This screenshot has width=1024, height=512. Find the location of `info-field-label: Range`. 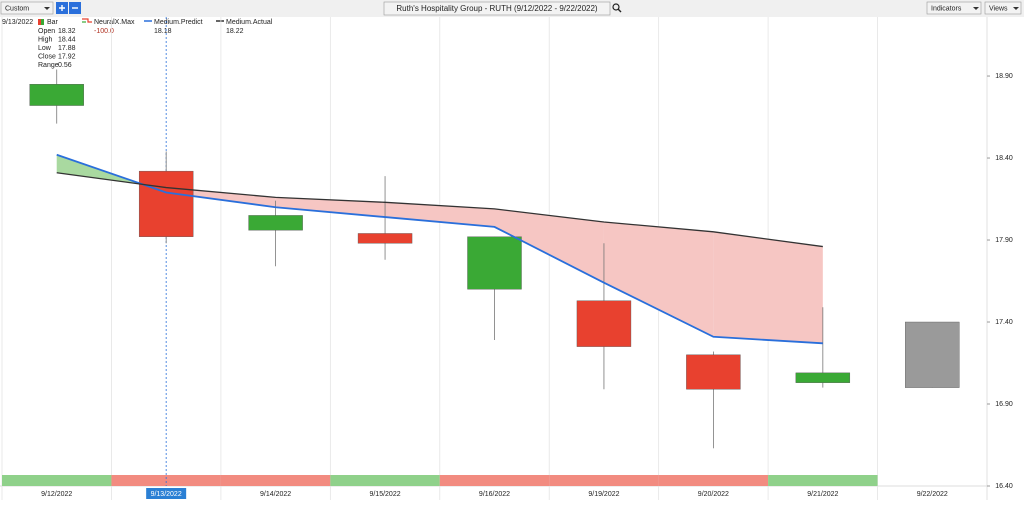

info-field-label: Range is located at coordinates (48, 65).